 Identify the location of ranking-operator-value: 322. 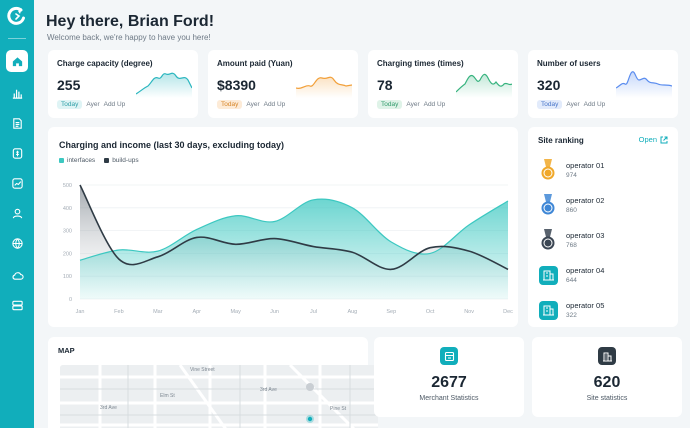
(571, 315).